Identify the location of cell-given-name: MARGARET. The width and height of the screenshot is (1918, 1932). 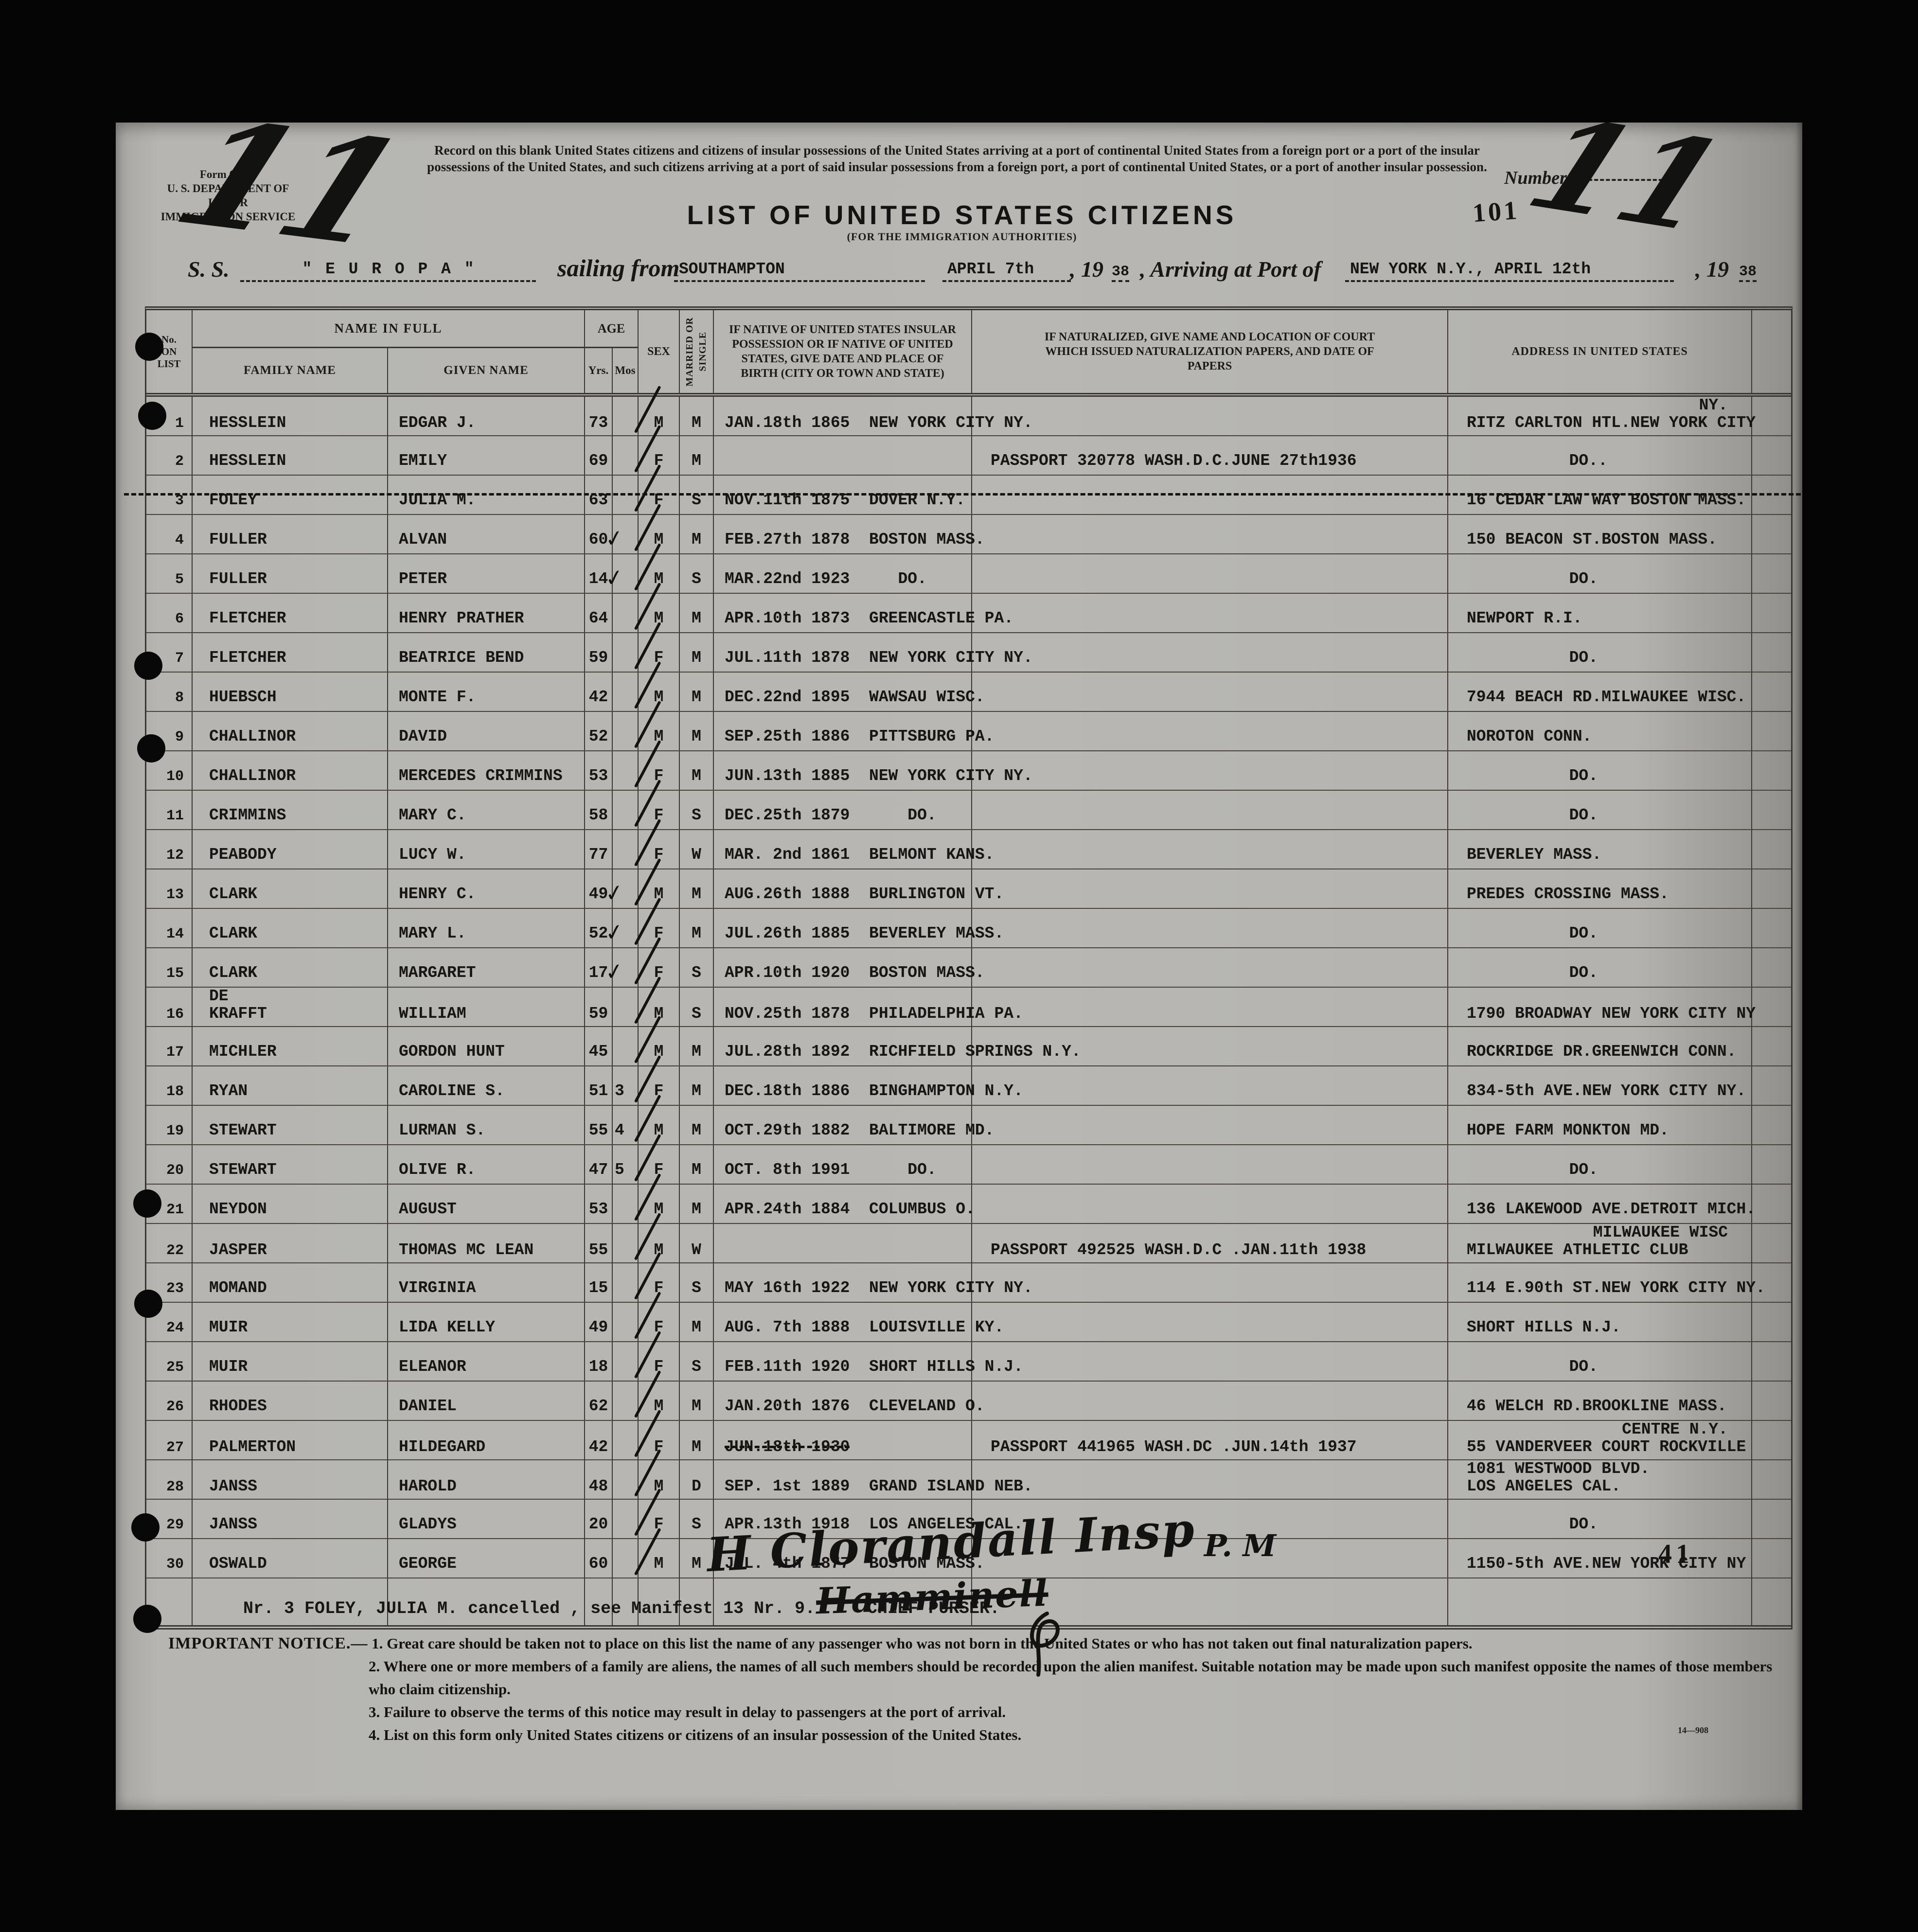
(486, 967).